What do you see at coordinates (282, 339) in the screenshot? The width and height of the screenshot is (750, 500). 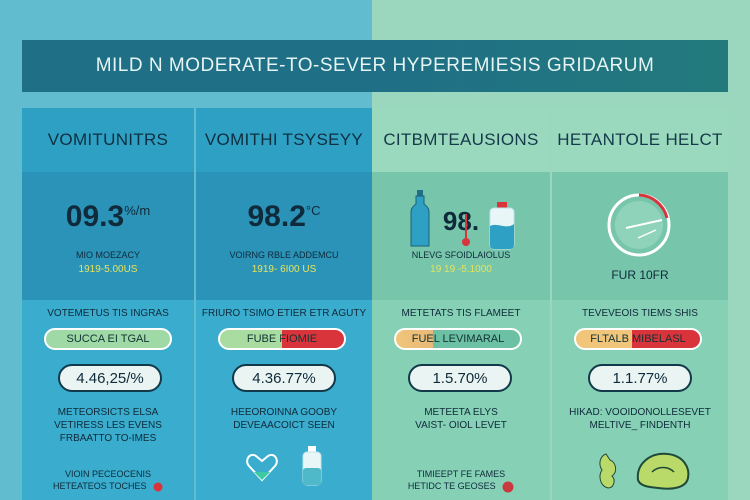 I see `status-pill: FUBE FIOMIE` at bounding box center [282, 339].